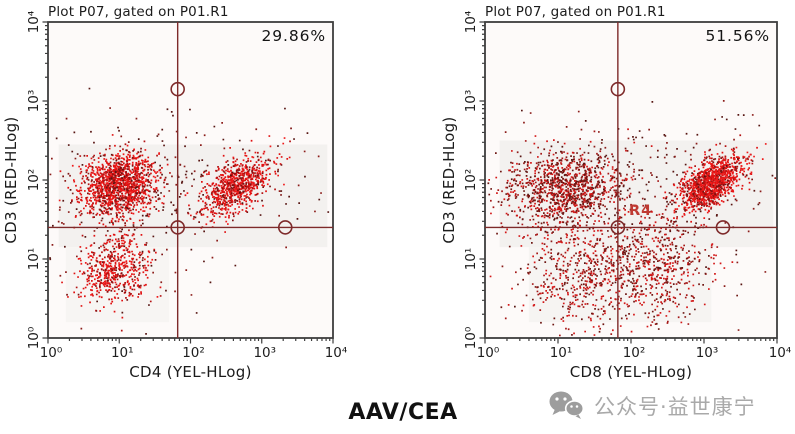  I want to click on plot-title-right: Plot P07, gated on P01.R1, so click(575, 12).